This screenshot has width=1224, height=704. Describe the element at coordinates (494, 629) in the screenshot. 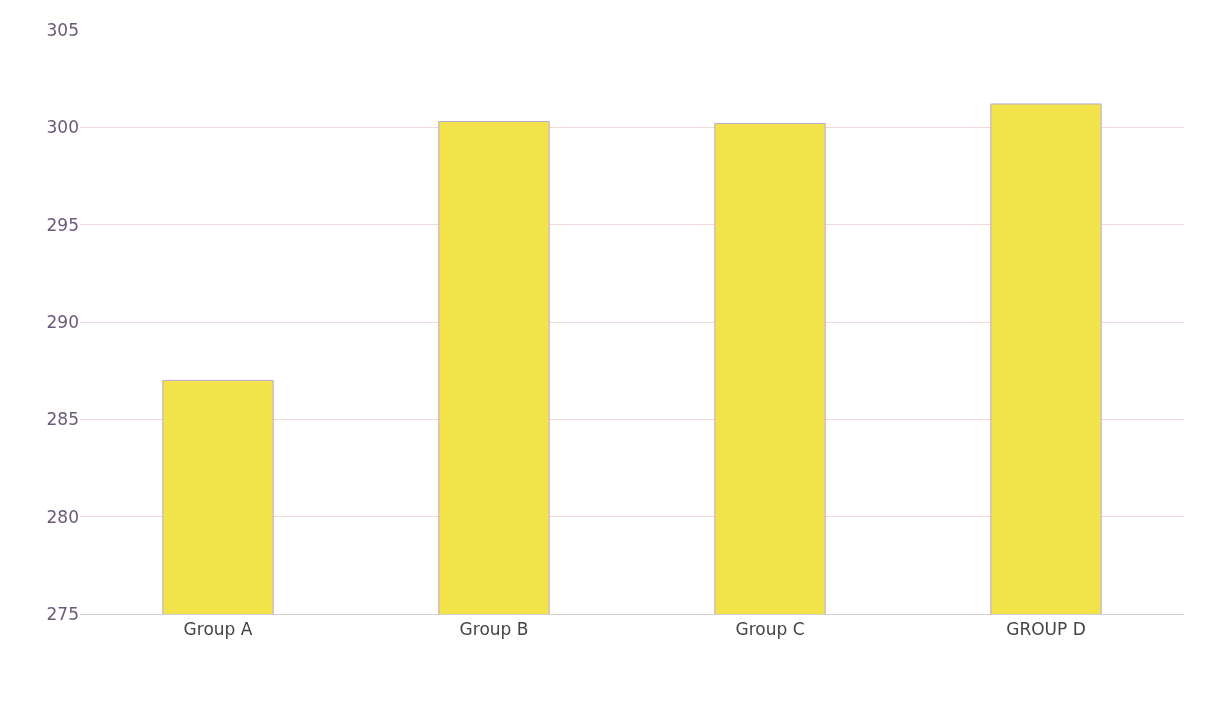

I see `x-tick-label: Group B` at that location.